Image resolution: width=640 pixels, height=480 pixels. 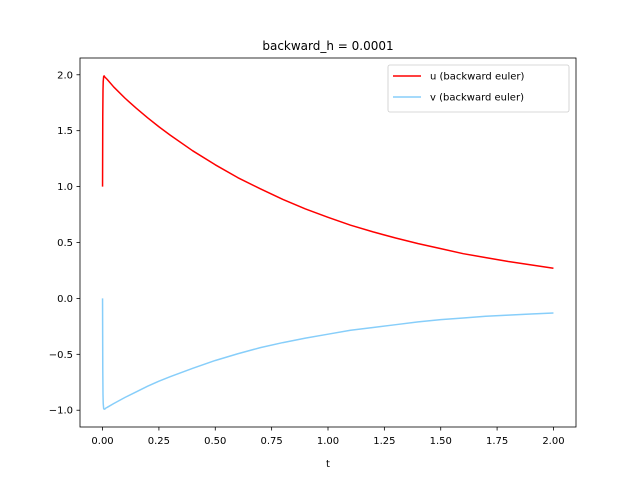 I want to click on x-tick-label: 1.75, so click(x=497, y=441).